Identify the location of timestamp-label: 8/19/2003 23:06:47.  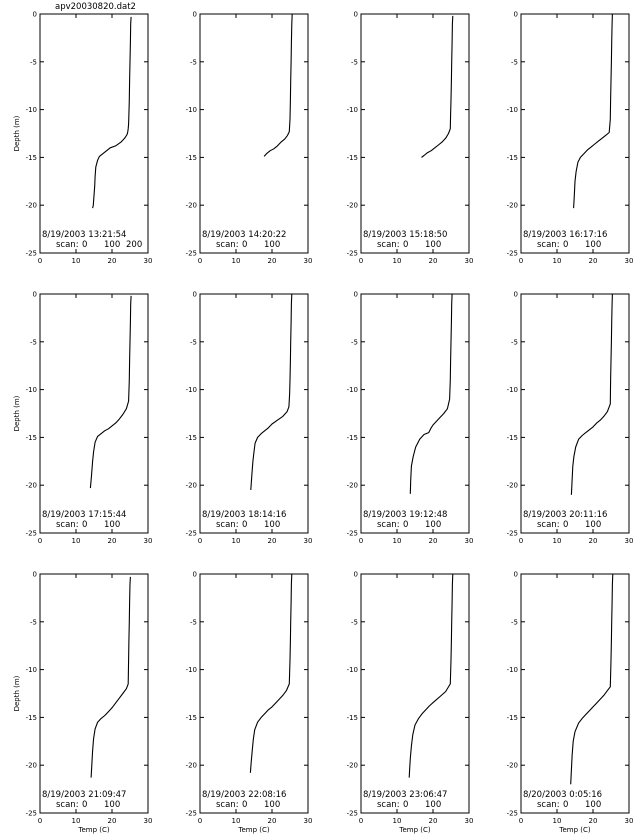
(405, 795).